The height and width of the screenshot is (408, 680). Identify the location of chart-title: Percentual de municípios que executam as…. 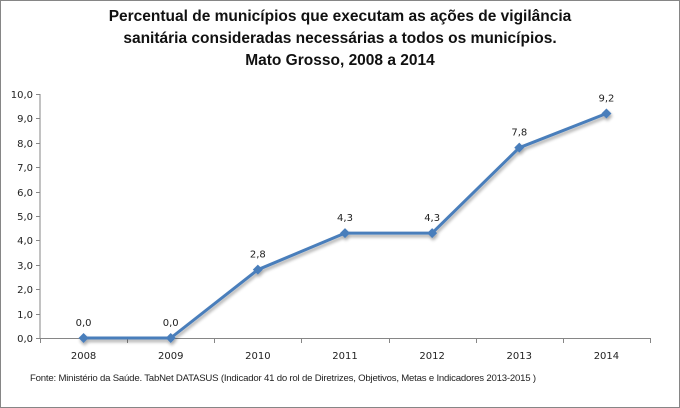
(340, 39).